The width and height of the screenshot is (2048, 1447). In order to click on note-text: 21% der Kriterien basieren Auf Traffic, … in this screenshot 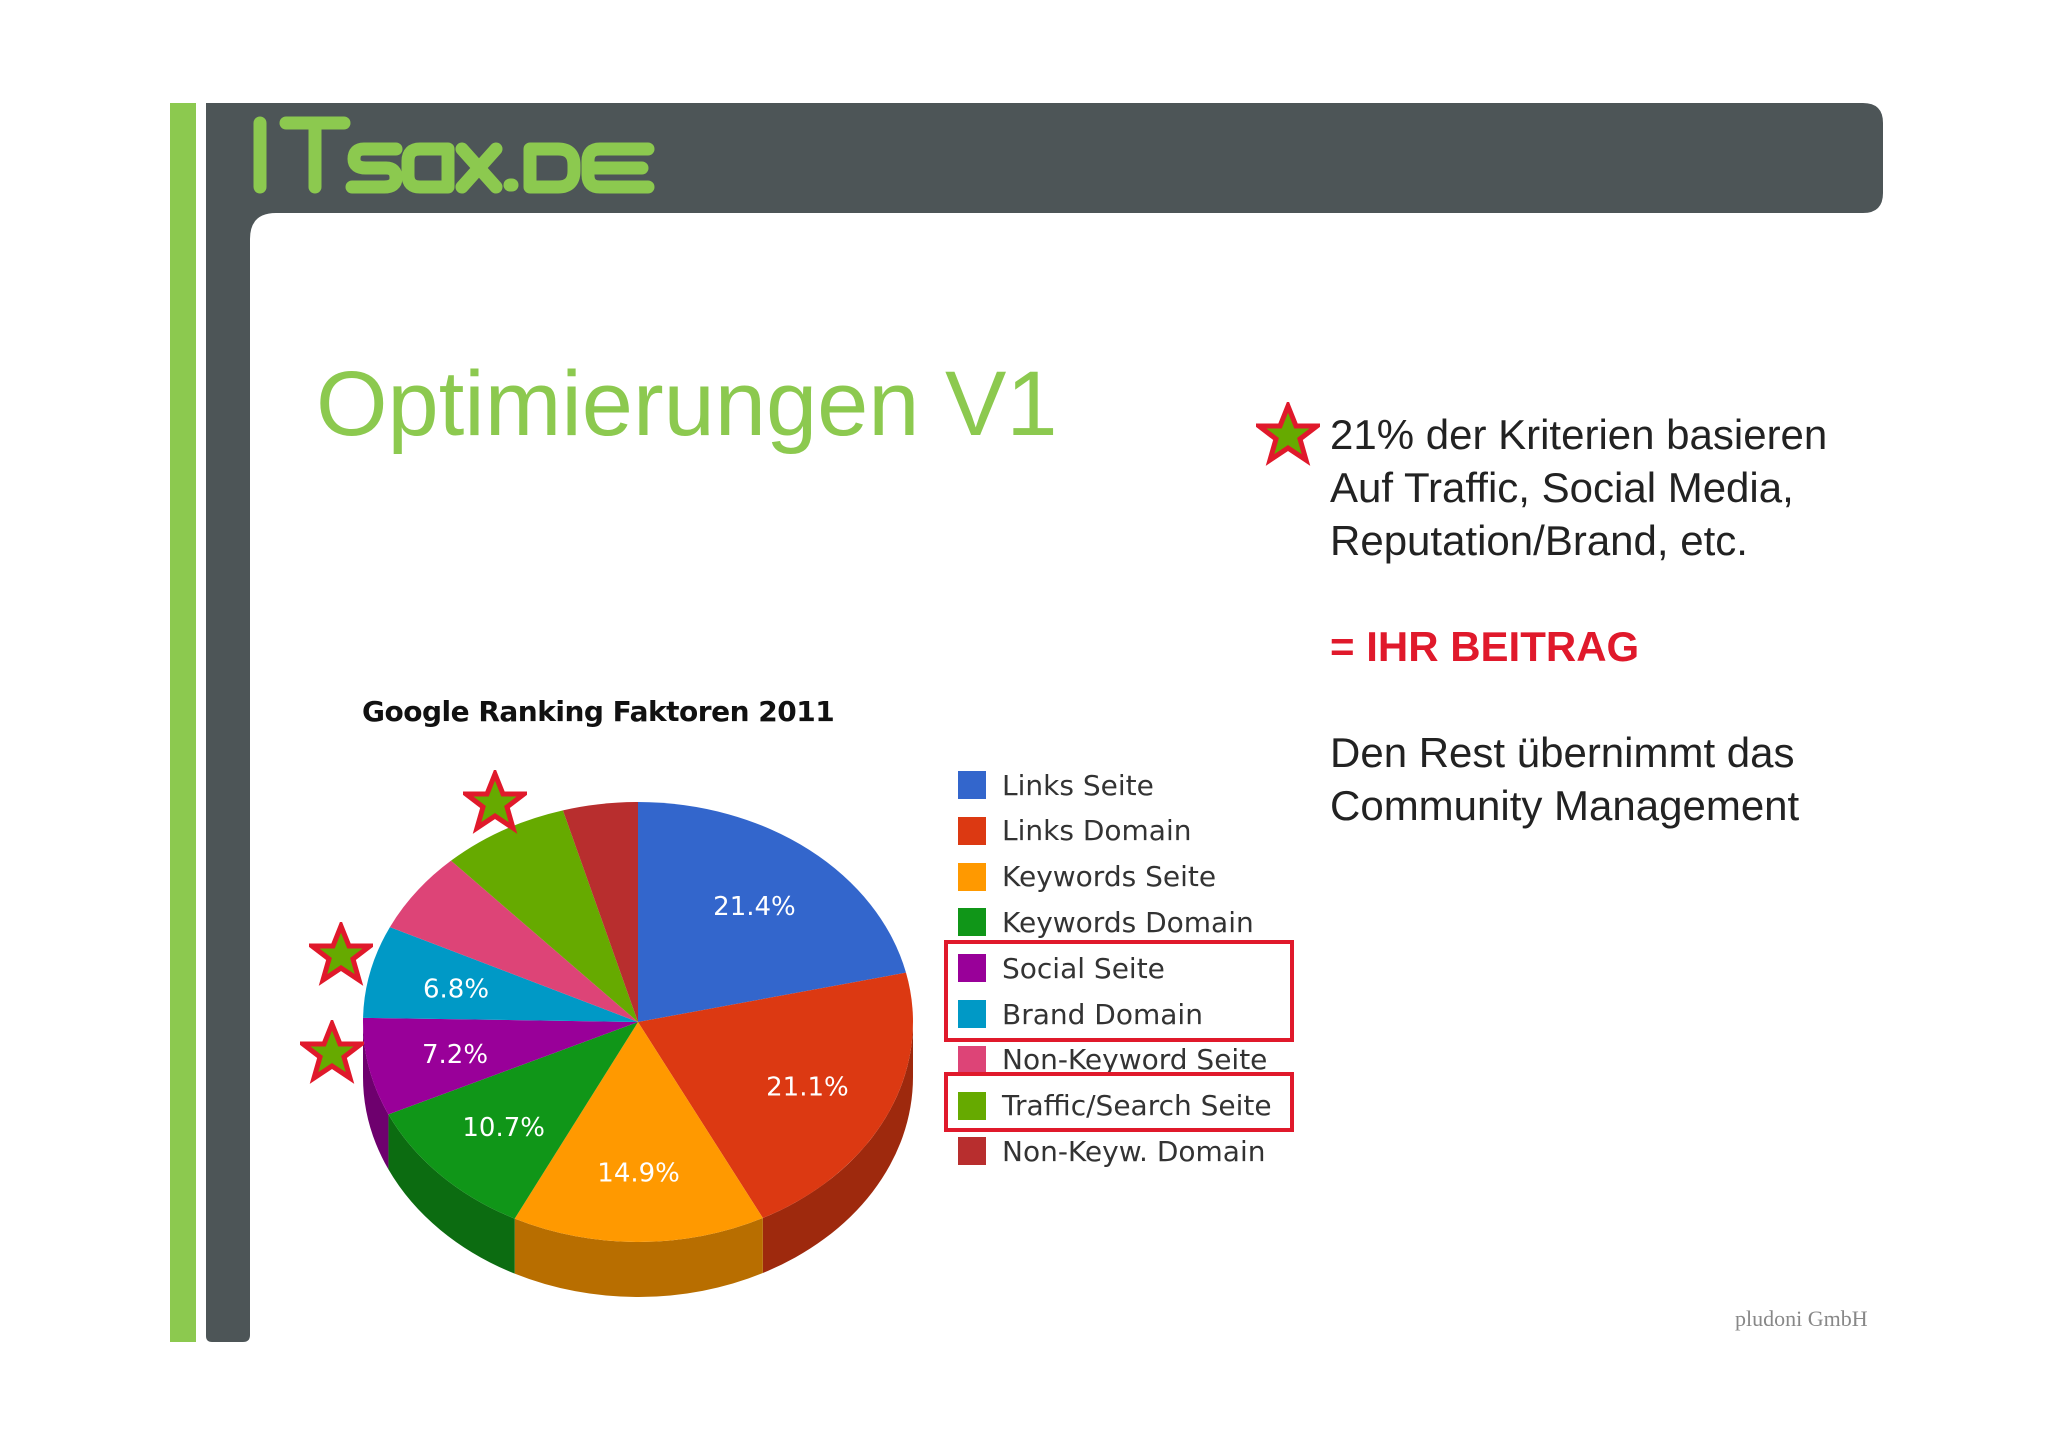, I will do `click(1578, 620)`.